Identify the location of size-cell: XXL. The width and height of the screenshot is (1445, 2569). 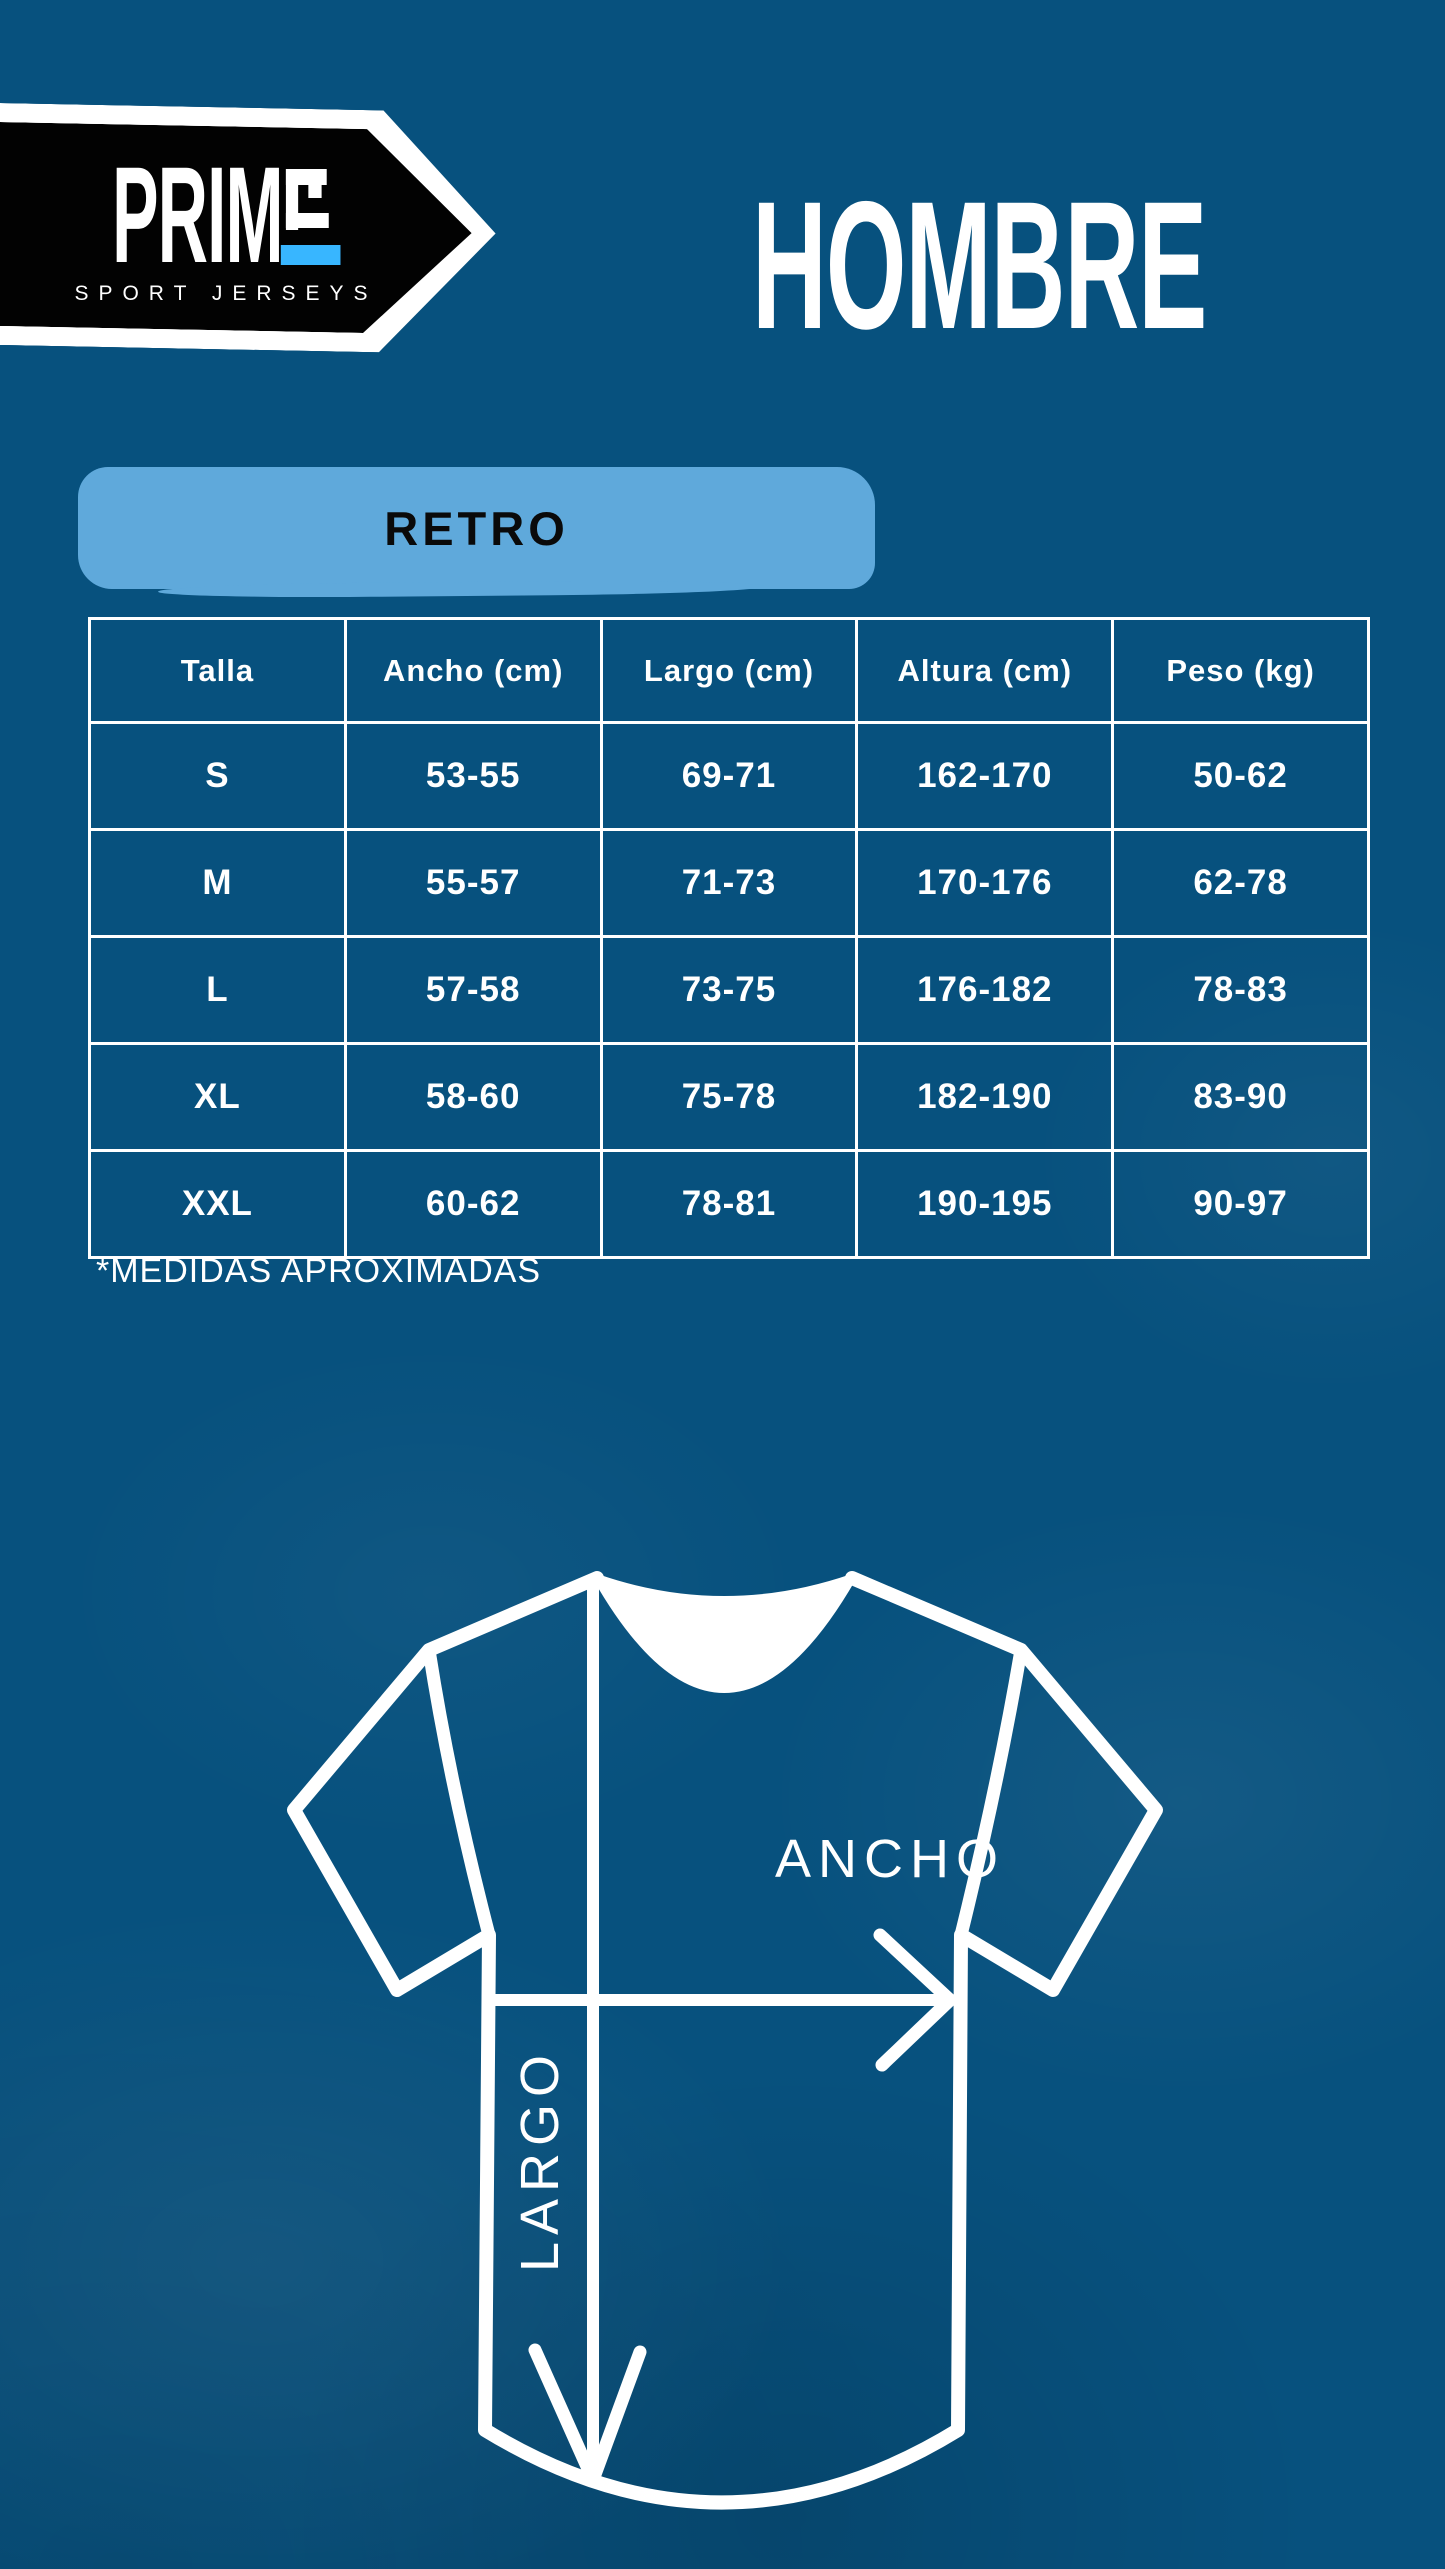
(217, 1204).